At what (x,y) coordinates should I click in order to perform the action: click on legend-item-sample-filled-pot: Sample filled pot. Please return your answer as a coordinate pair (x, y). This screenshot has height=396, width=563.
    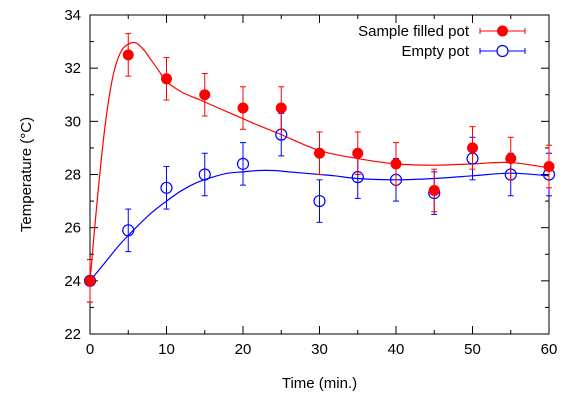
    Looking at the image, I should click on (442, 31).